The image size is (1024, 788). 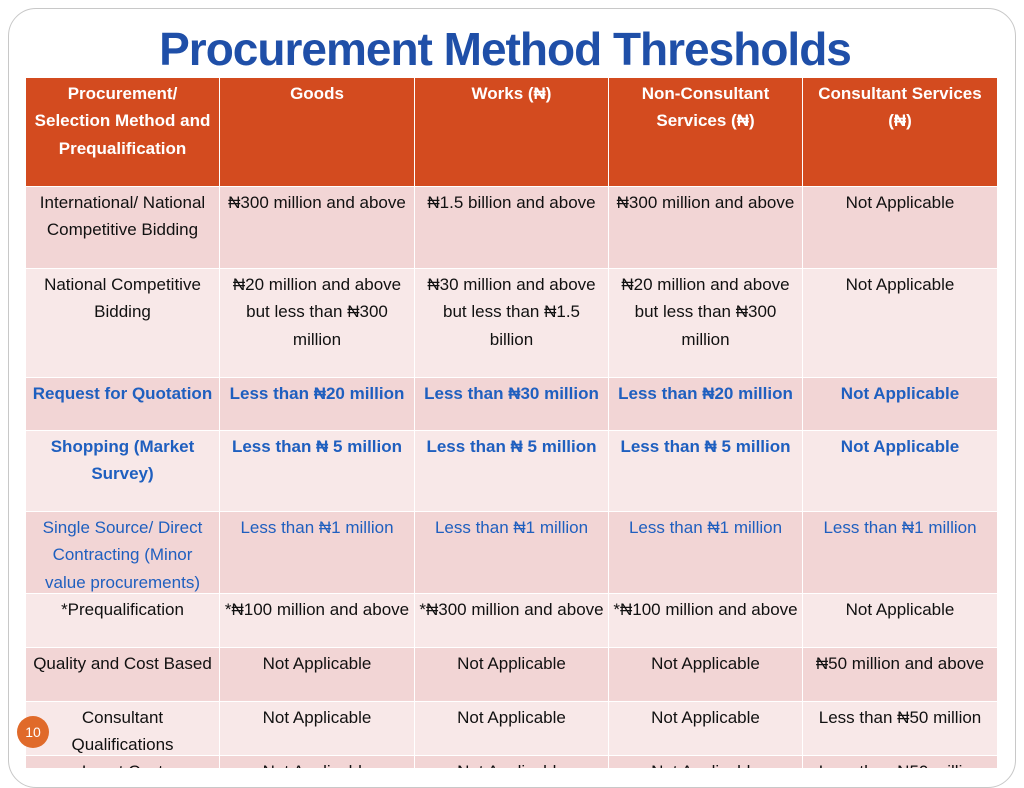 What do you see at coordinates (33, 732) in the screenshot?
I see `page-number: 10` at bounding box center [33, 732].